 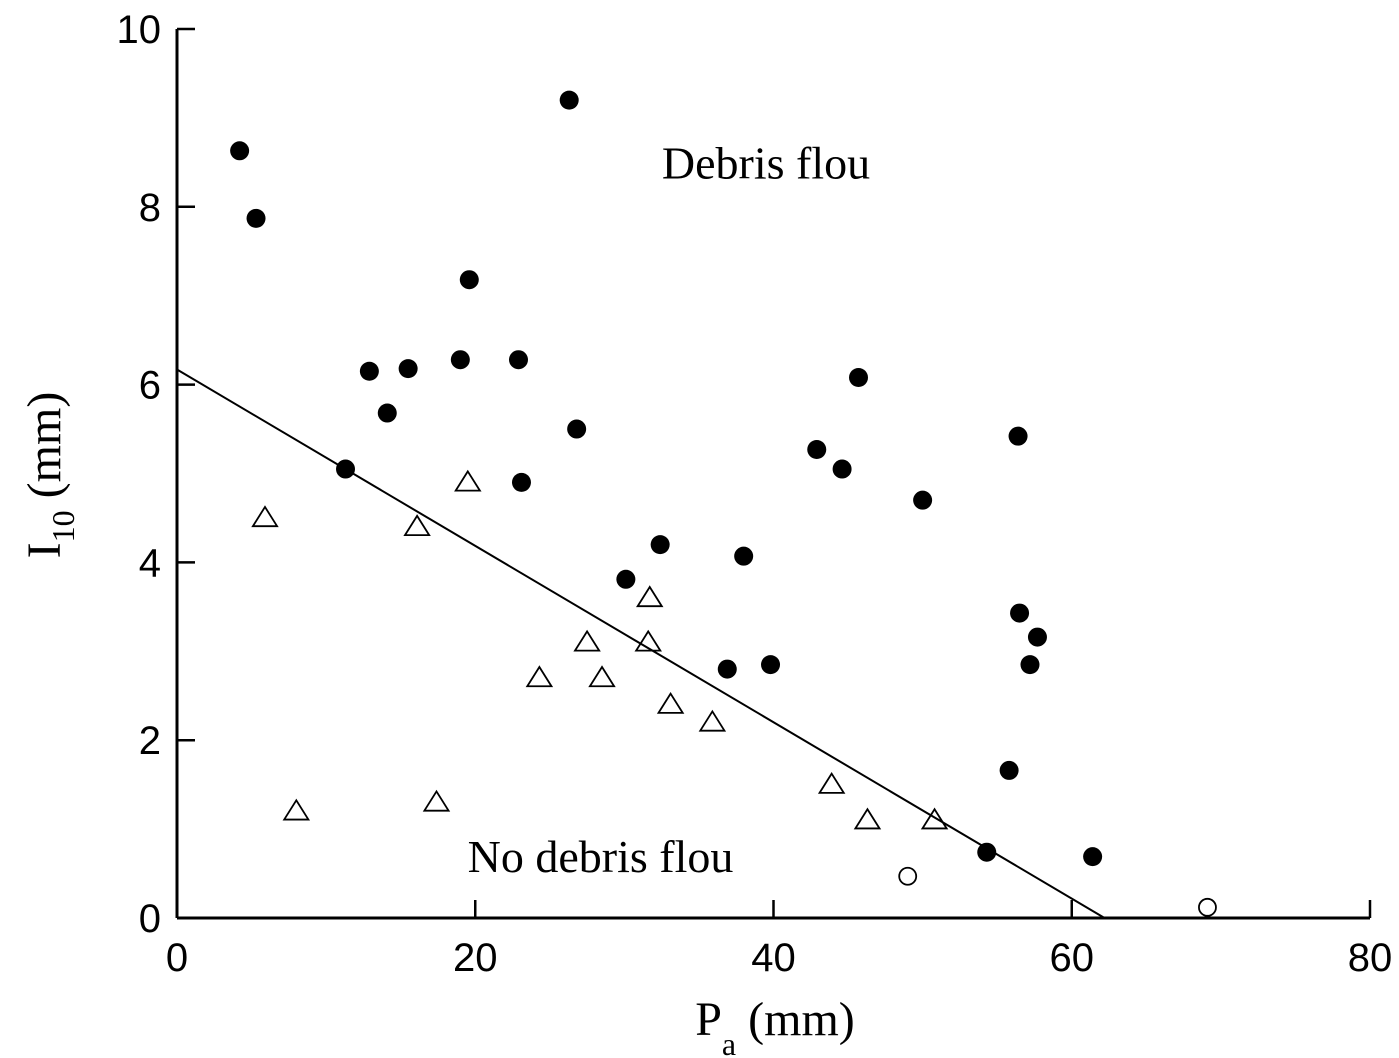 I want to click on x-tick-label: 80, so click(x=1370, y=958).